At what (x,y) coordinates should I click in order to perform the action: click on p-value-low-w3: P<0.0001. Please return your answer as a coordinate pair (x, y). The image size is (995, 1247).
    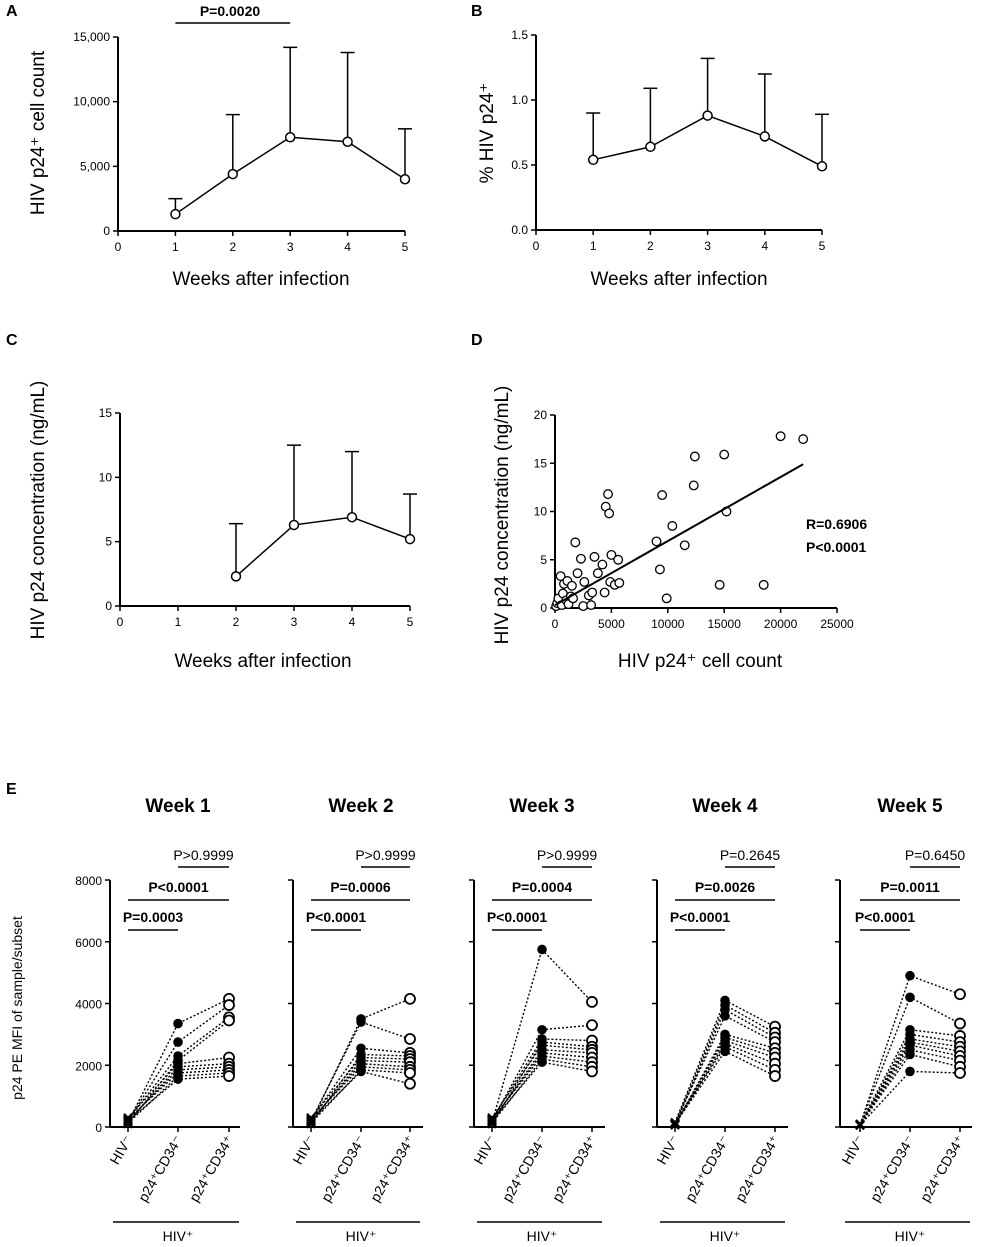
    Looking at the image, I should click on (517, 917).